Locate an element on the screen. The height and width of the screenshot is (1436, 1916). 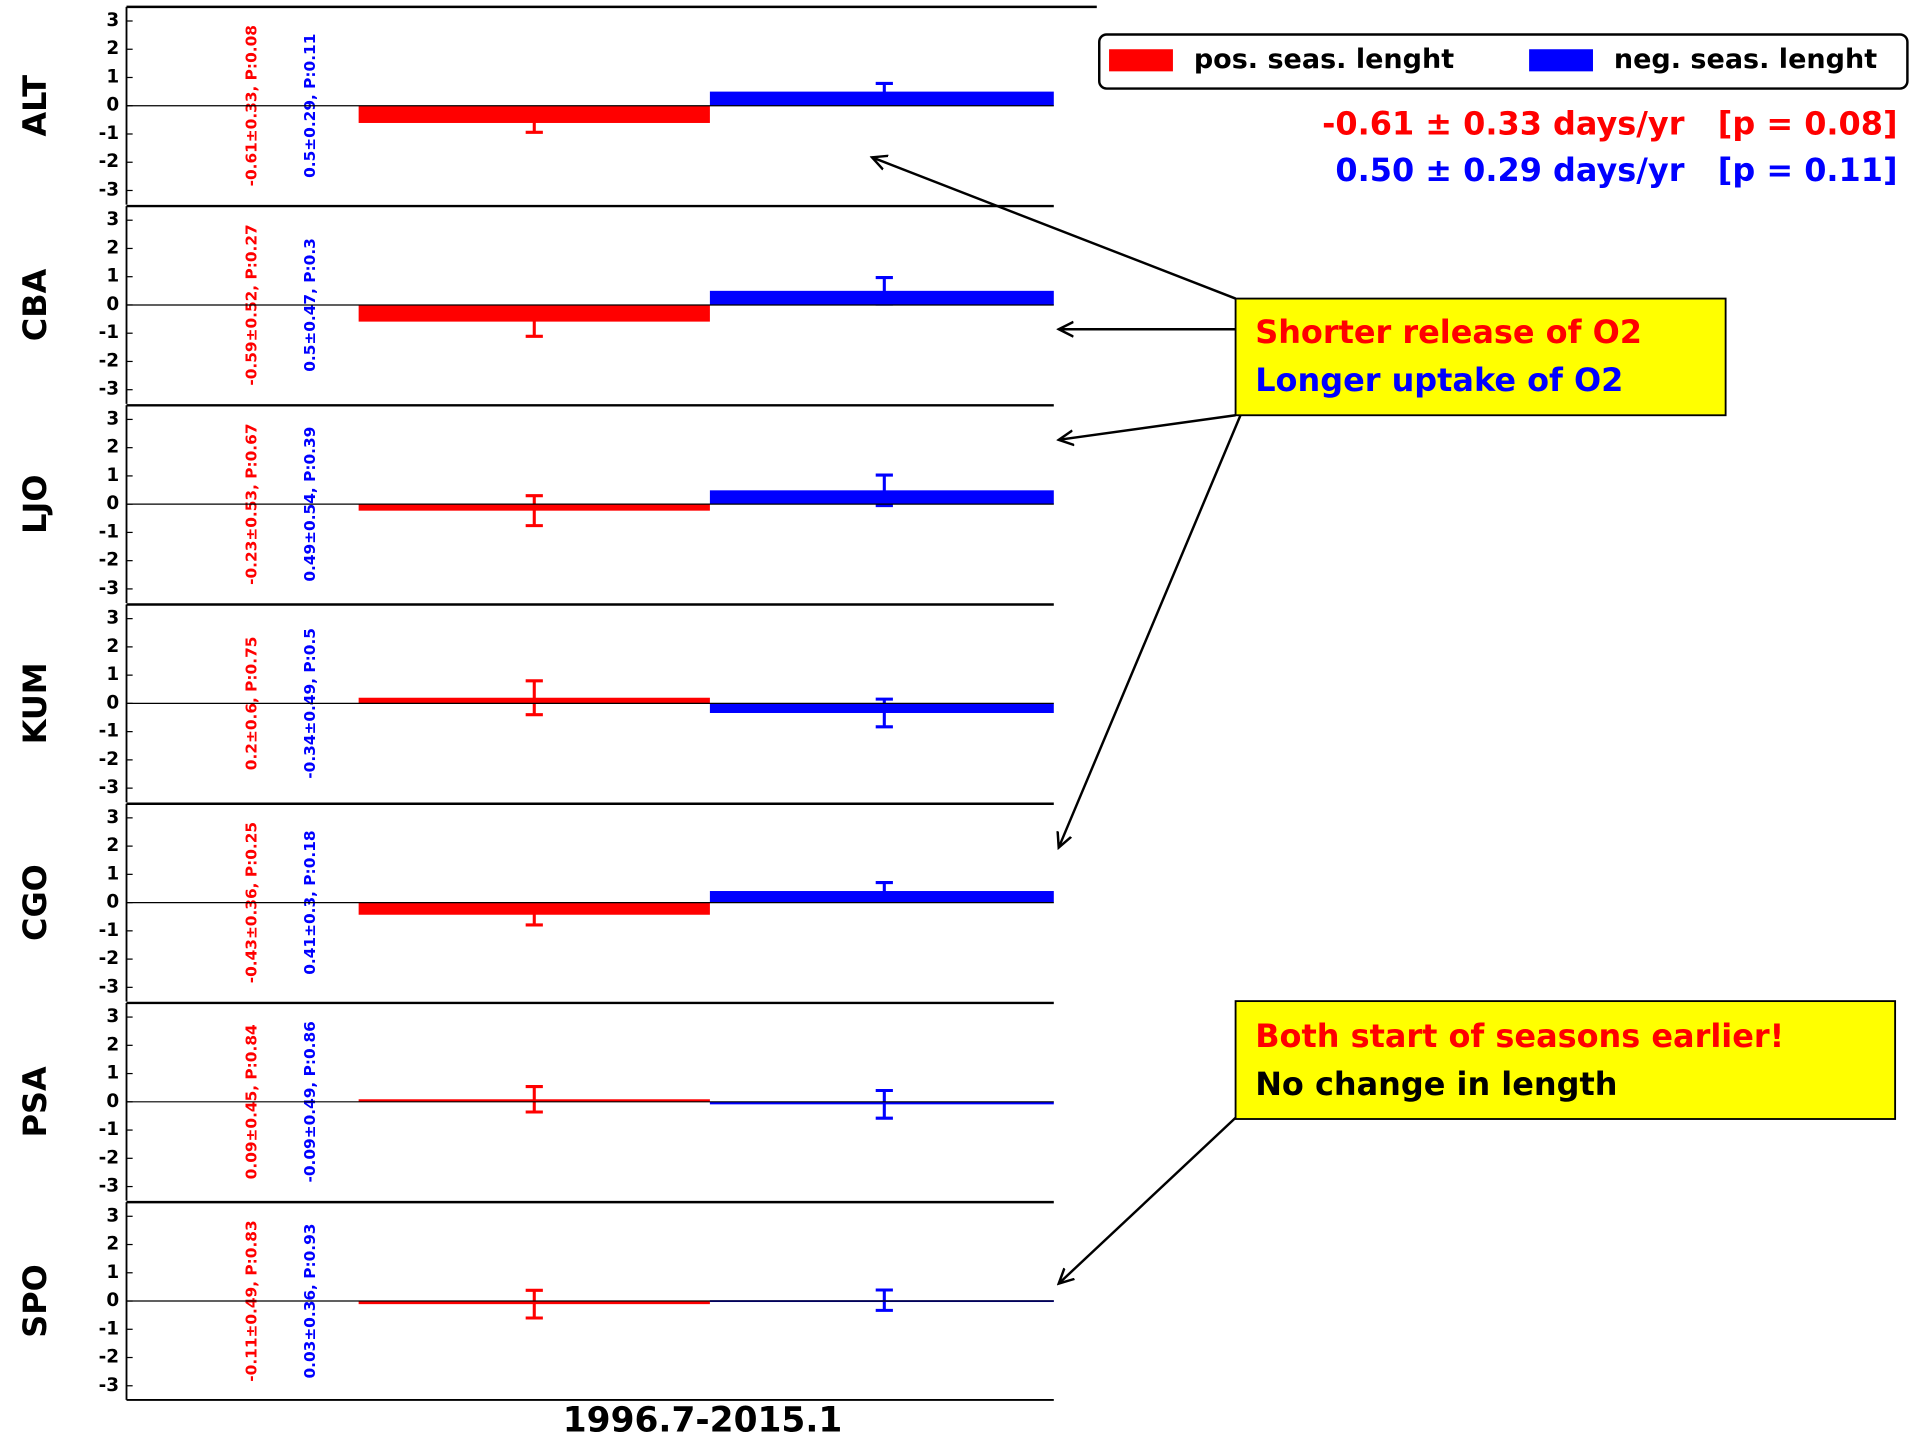
y-axis-label: LJO is located at coordinates (35, 503).